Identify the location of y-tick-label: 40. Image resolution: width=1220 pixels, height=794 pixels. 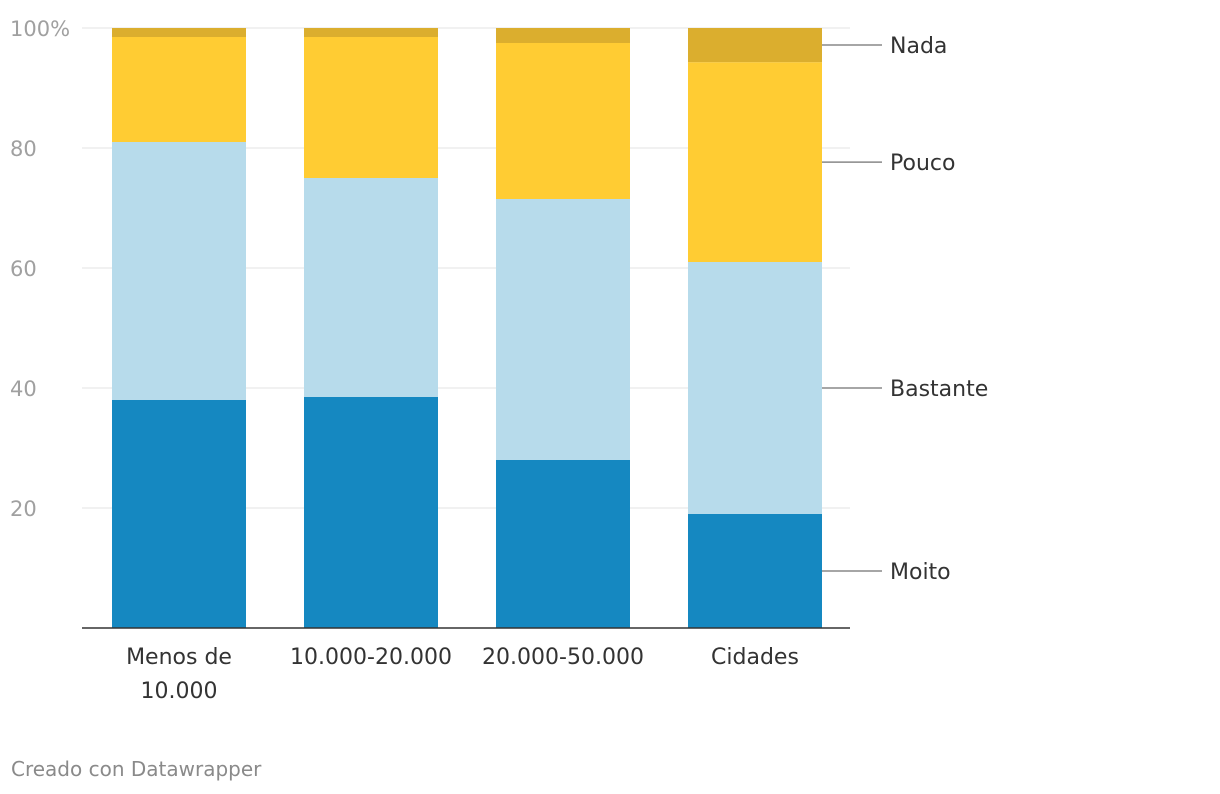
(23, 389).